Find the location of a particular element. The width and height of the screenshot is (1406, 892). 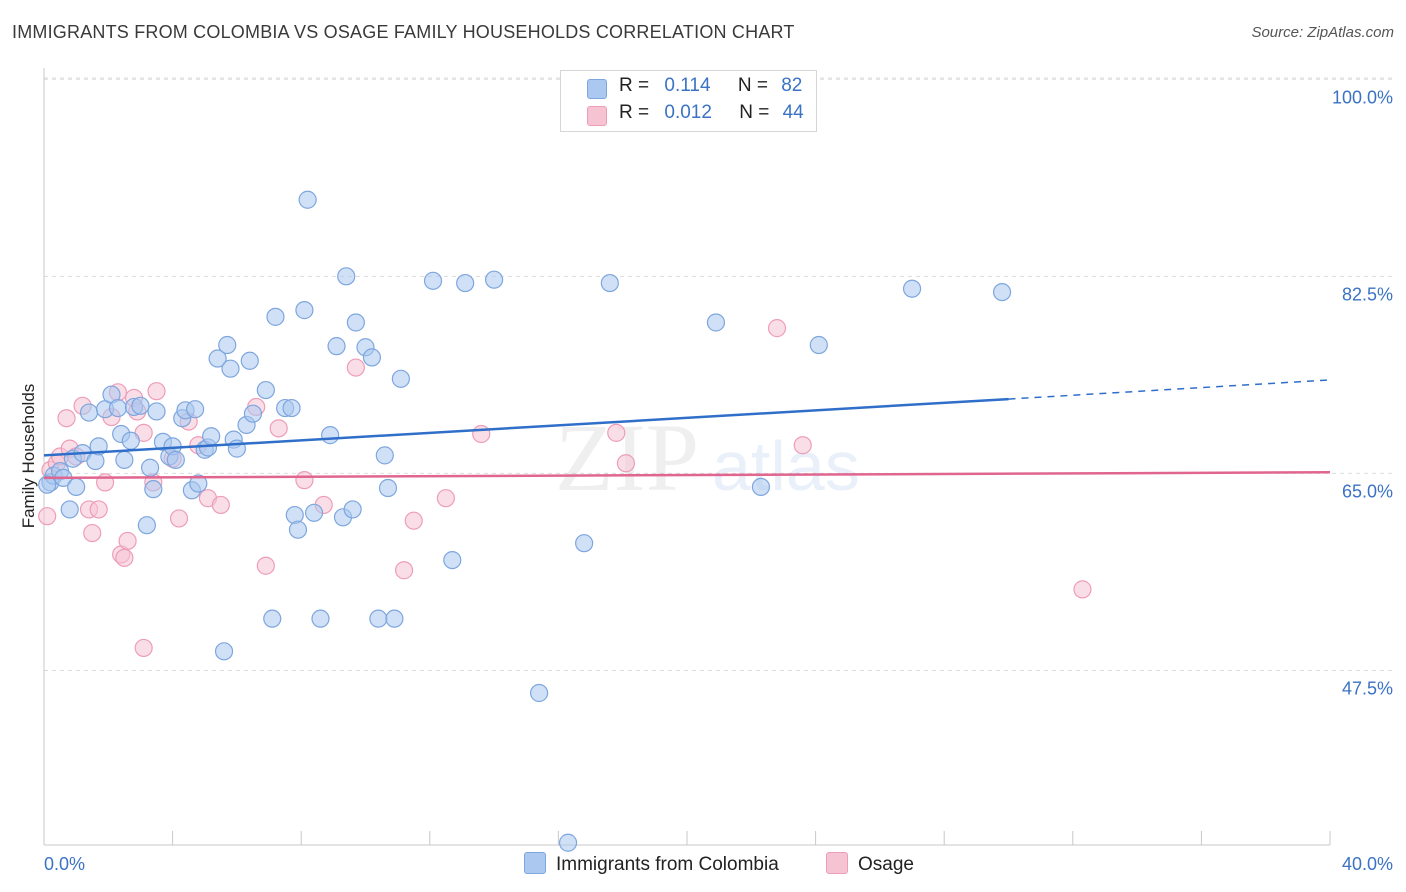

y-tick-labels: 47.5% 65.0% 82.5% 100.0% is located at coordinates (1362, 392).